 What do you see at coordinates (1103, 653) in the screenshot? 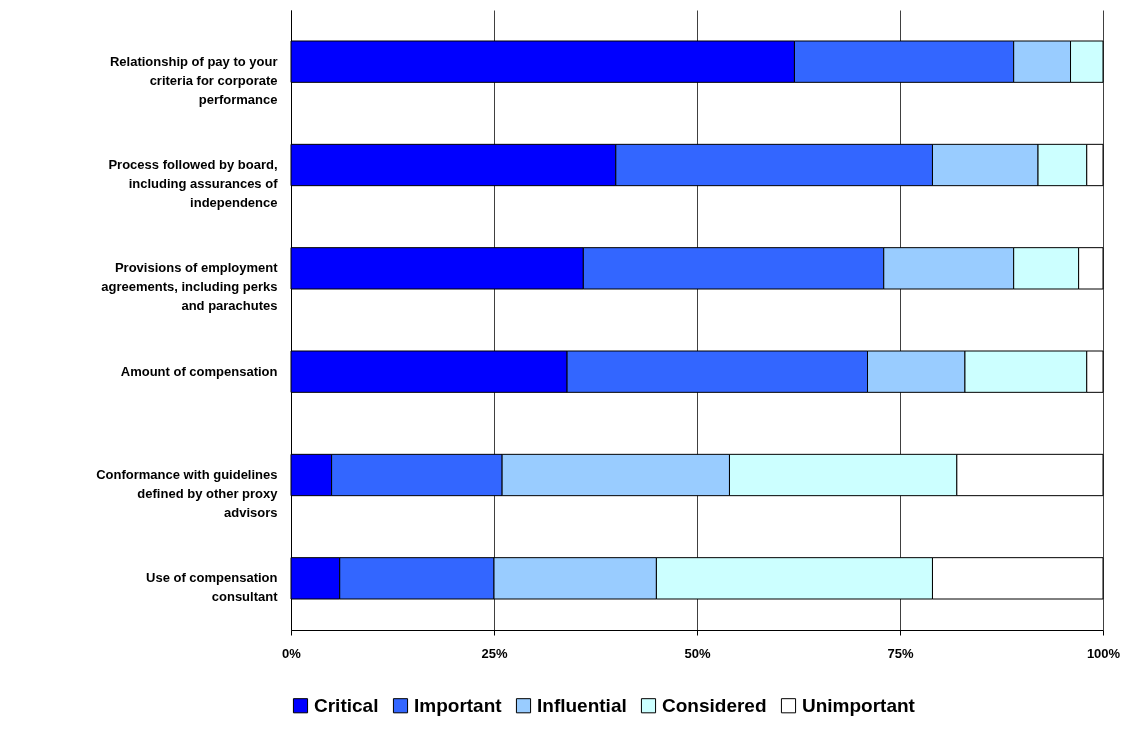
I see `x-tick-label: 100%` at bounding box center [1103, 653].